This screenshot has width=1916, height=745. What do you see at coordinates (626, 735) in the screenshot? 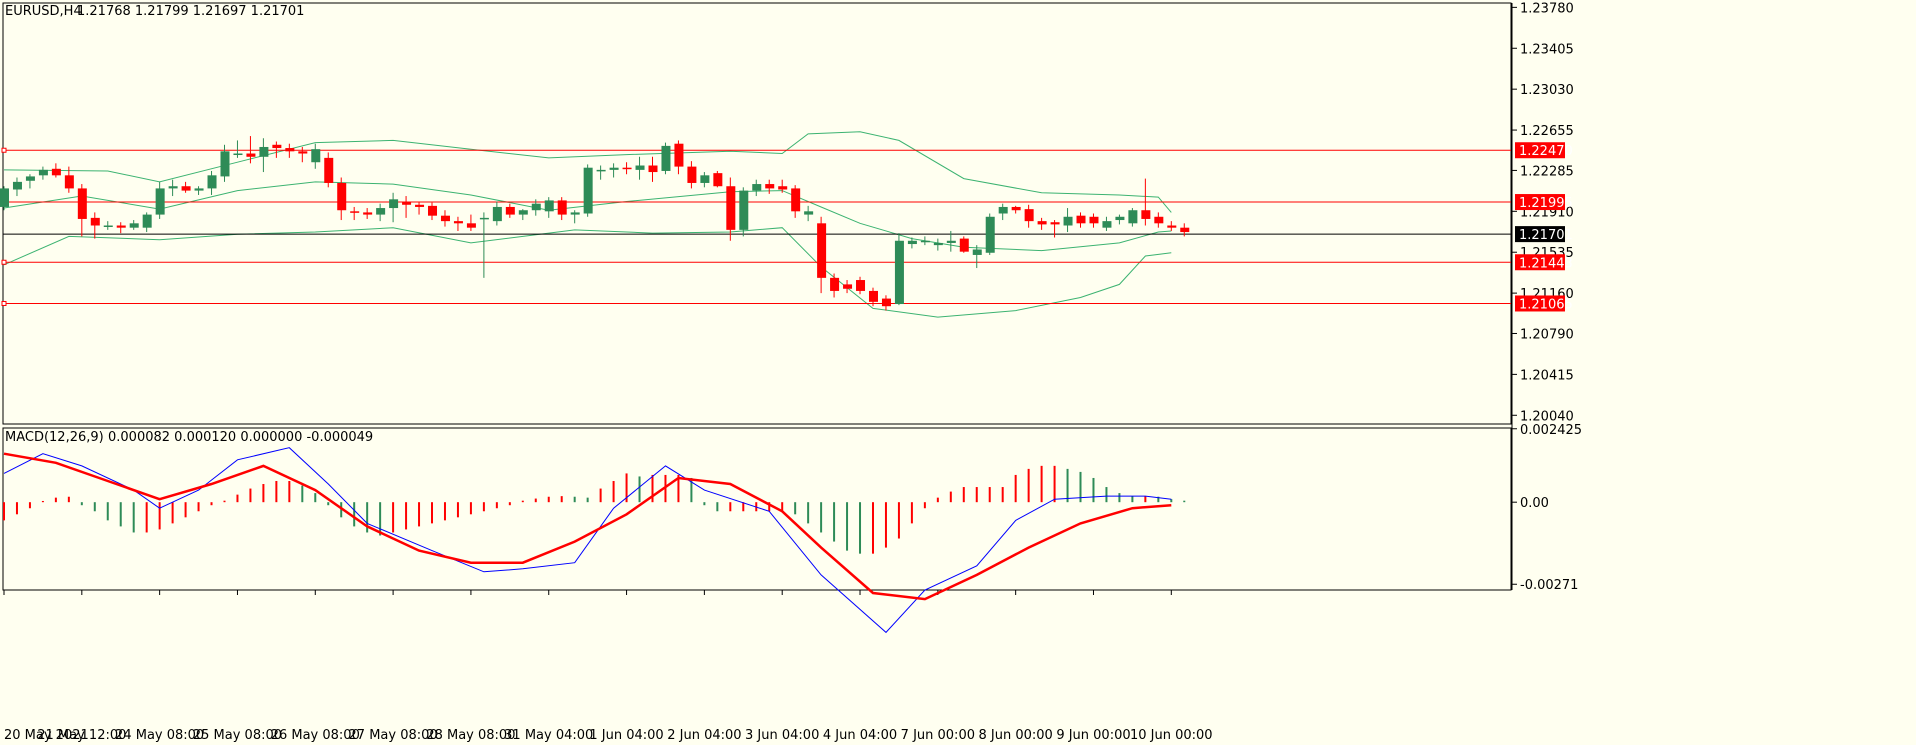
I see `time-tick-label: 1 Jun 04:00` at bounding box center [626, 735].